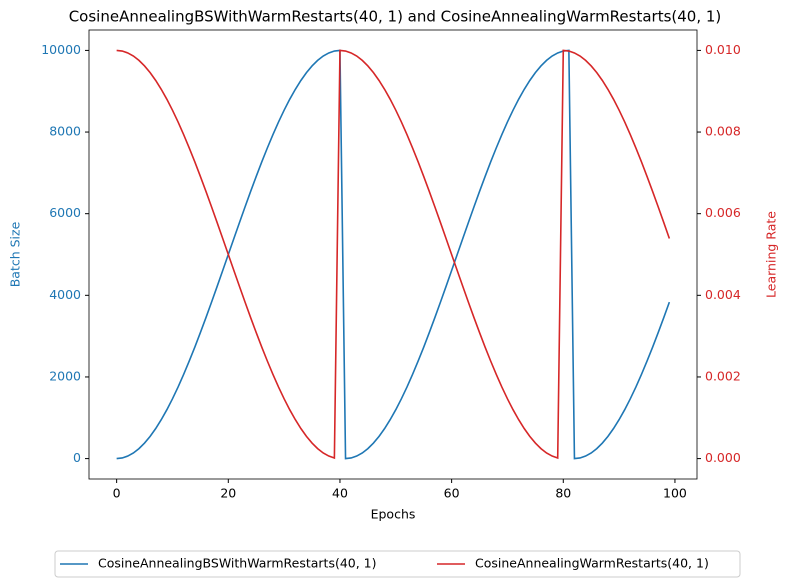  What do you see at coordinates (592, 563) in the screenshot?
I see `legend-label: CosineAnnealingWarmRestarts(40, 1)` at bounding box center [592, 563].